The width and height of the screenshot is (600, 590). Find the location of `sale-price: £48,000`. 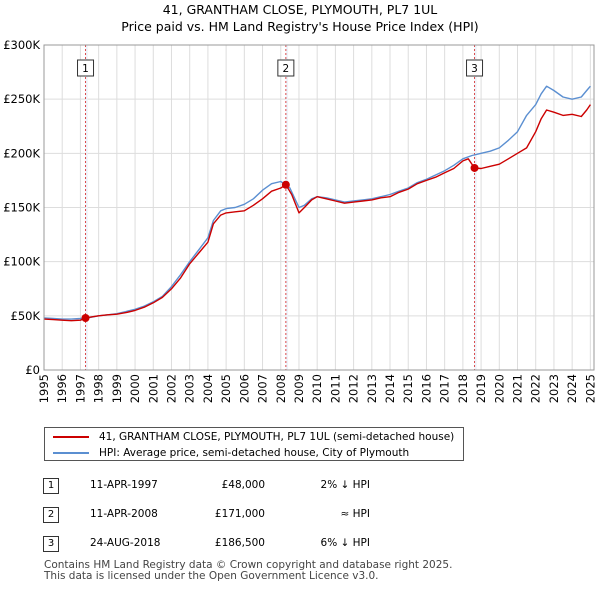

sale-price: £48,000 is located at coordinates (243, 485).